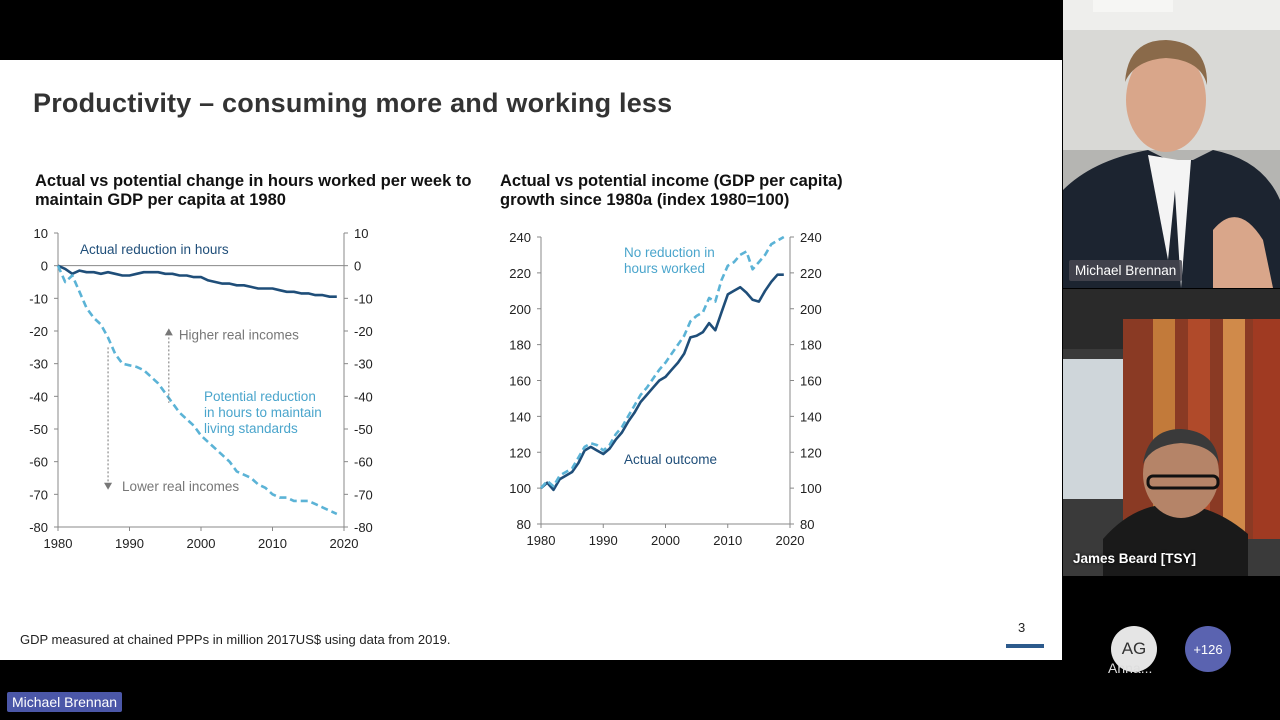  Describe the element at coordinates (520, 416) in the screenshot. I see `y-tick-label-left: 140` at that location.